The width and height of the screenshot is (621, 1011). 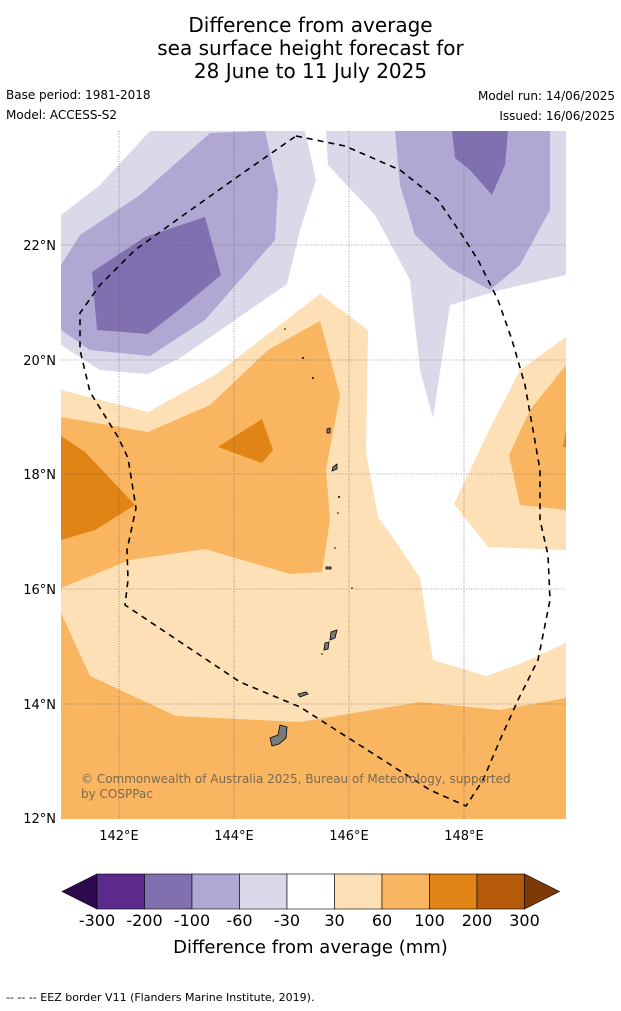 I want to click on colorbar-extend-low, so click(x=79, y=891).